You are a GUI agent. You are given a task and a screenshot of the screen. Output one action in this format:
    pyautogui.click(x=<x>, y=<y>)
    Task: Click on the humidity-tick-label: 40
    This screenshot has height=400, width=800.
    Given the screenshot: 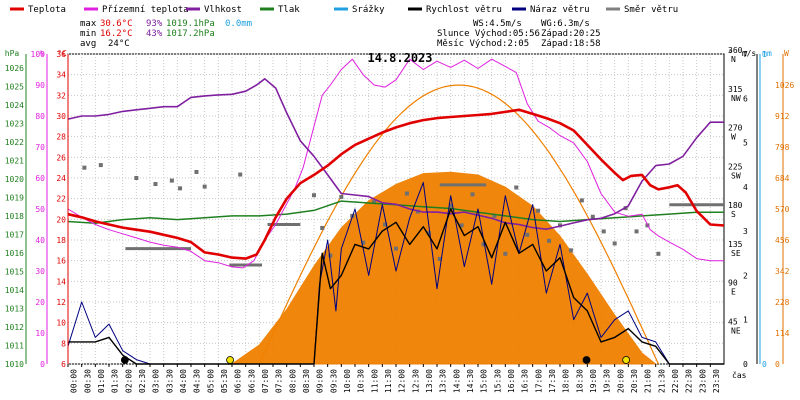 What is the action you would take?
    pyautogui.click(x=40, y=240)
    